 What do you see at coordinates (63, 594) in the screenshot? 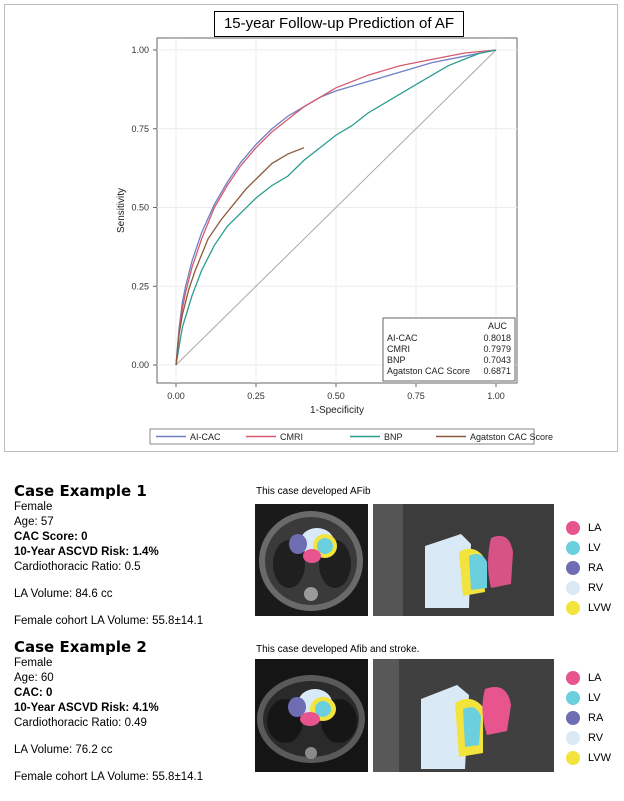
I see `case1-la-volume: LA Volume: 84.6 cc` at bounding box center [63, 594].